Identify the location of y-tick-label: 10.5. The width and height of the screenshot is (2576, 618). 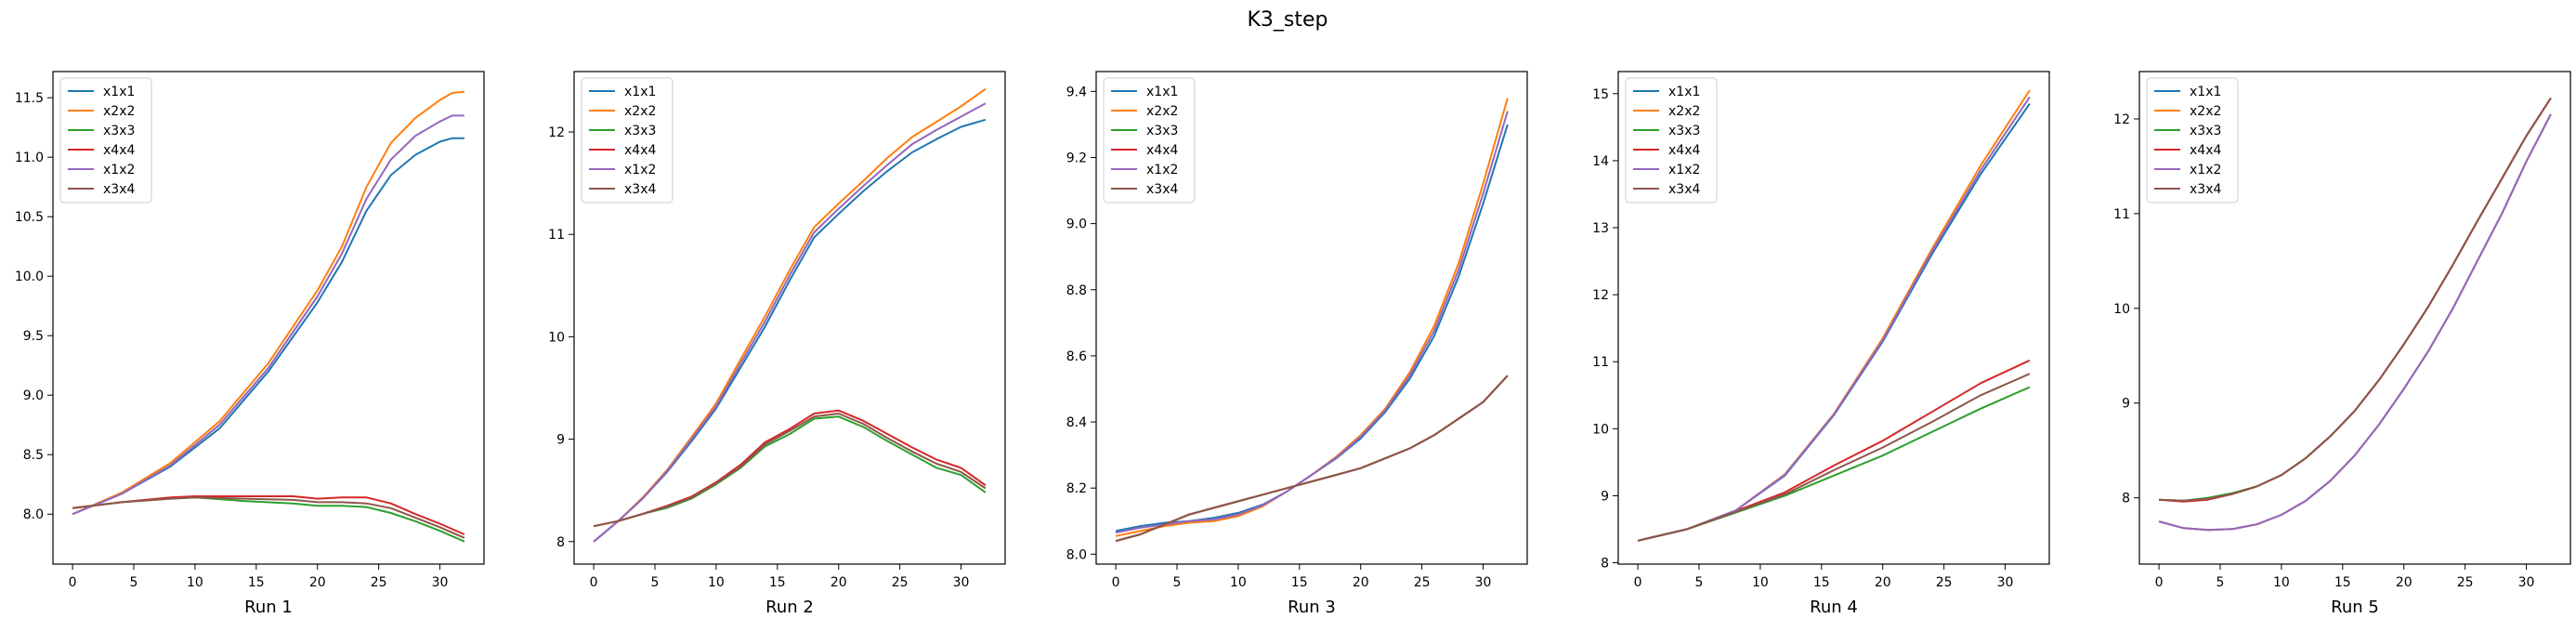
(29, 217).